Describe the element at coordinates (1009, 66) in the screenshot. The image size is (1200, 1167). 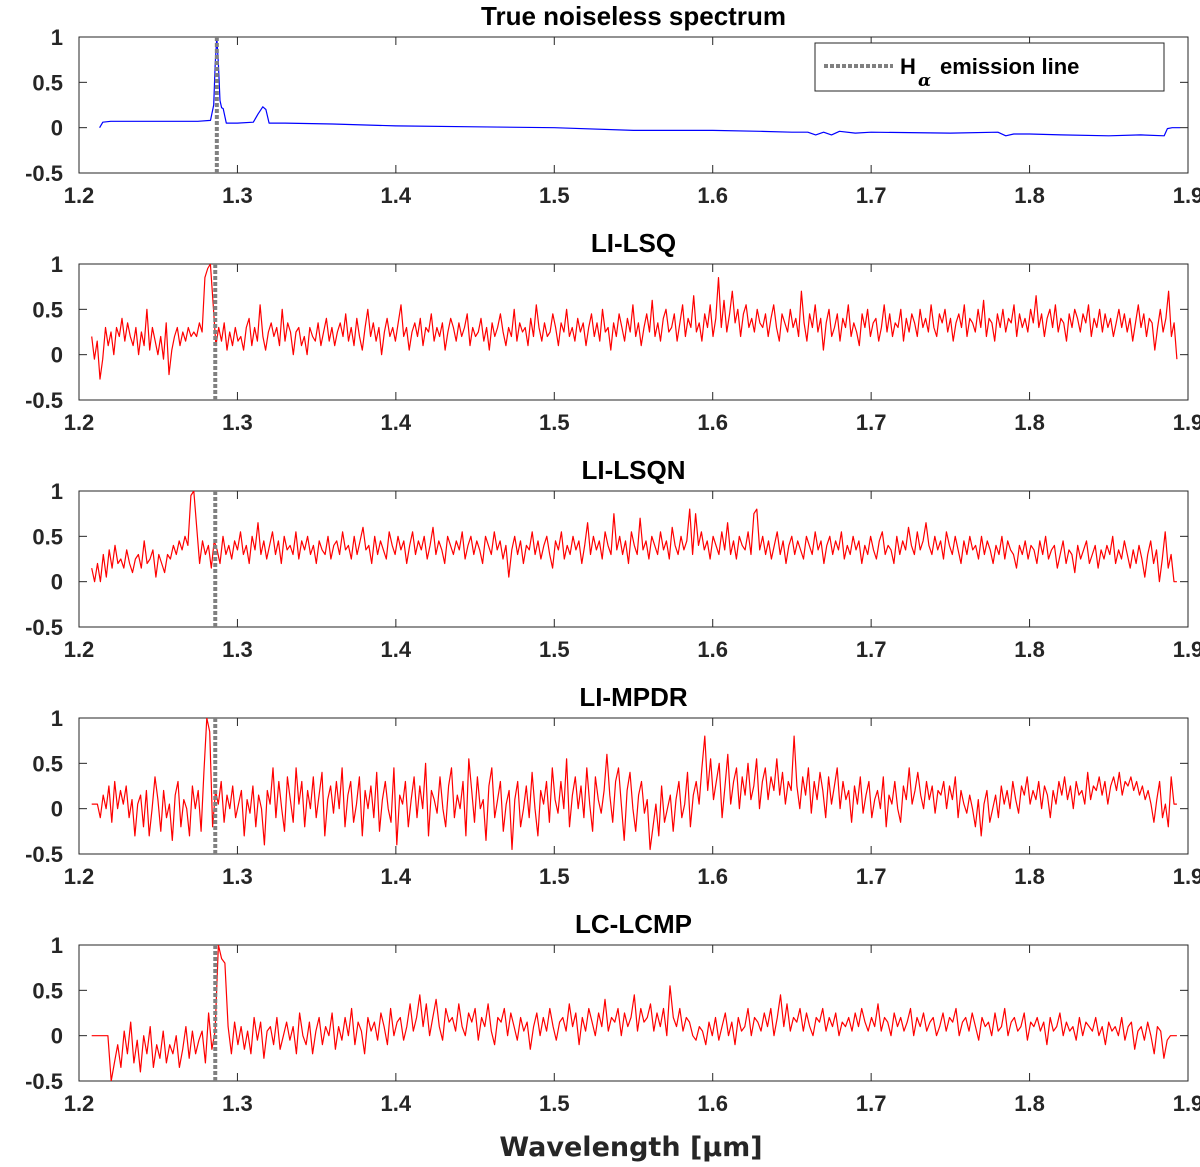
I see `legend-label: emission line` at that location.